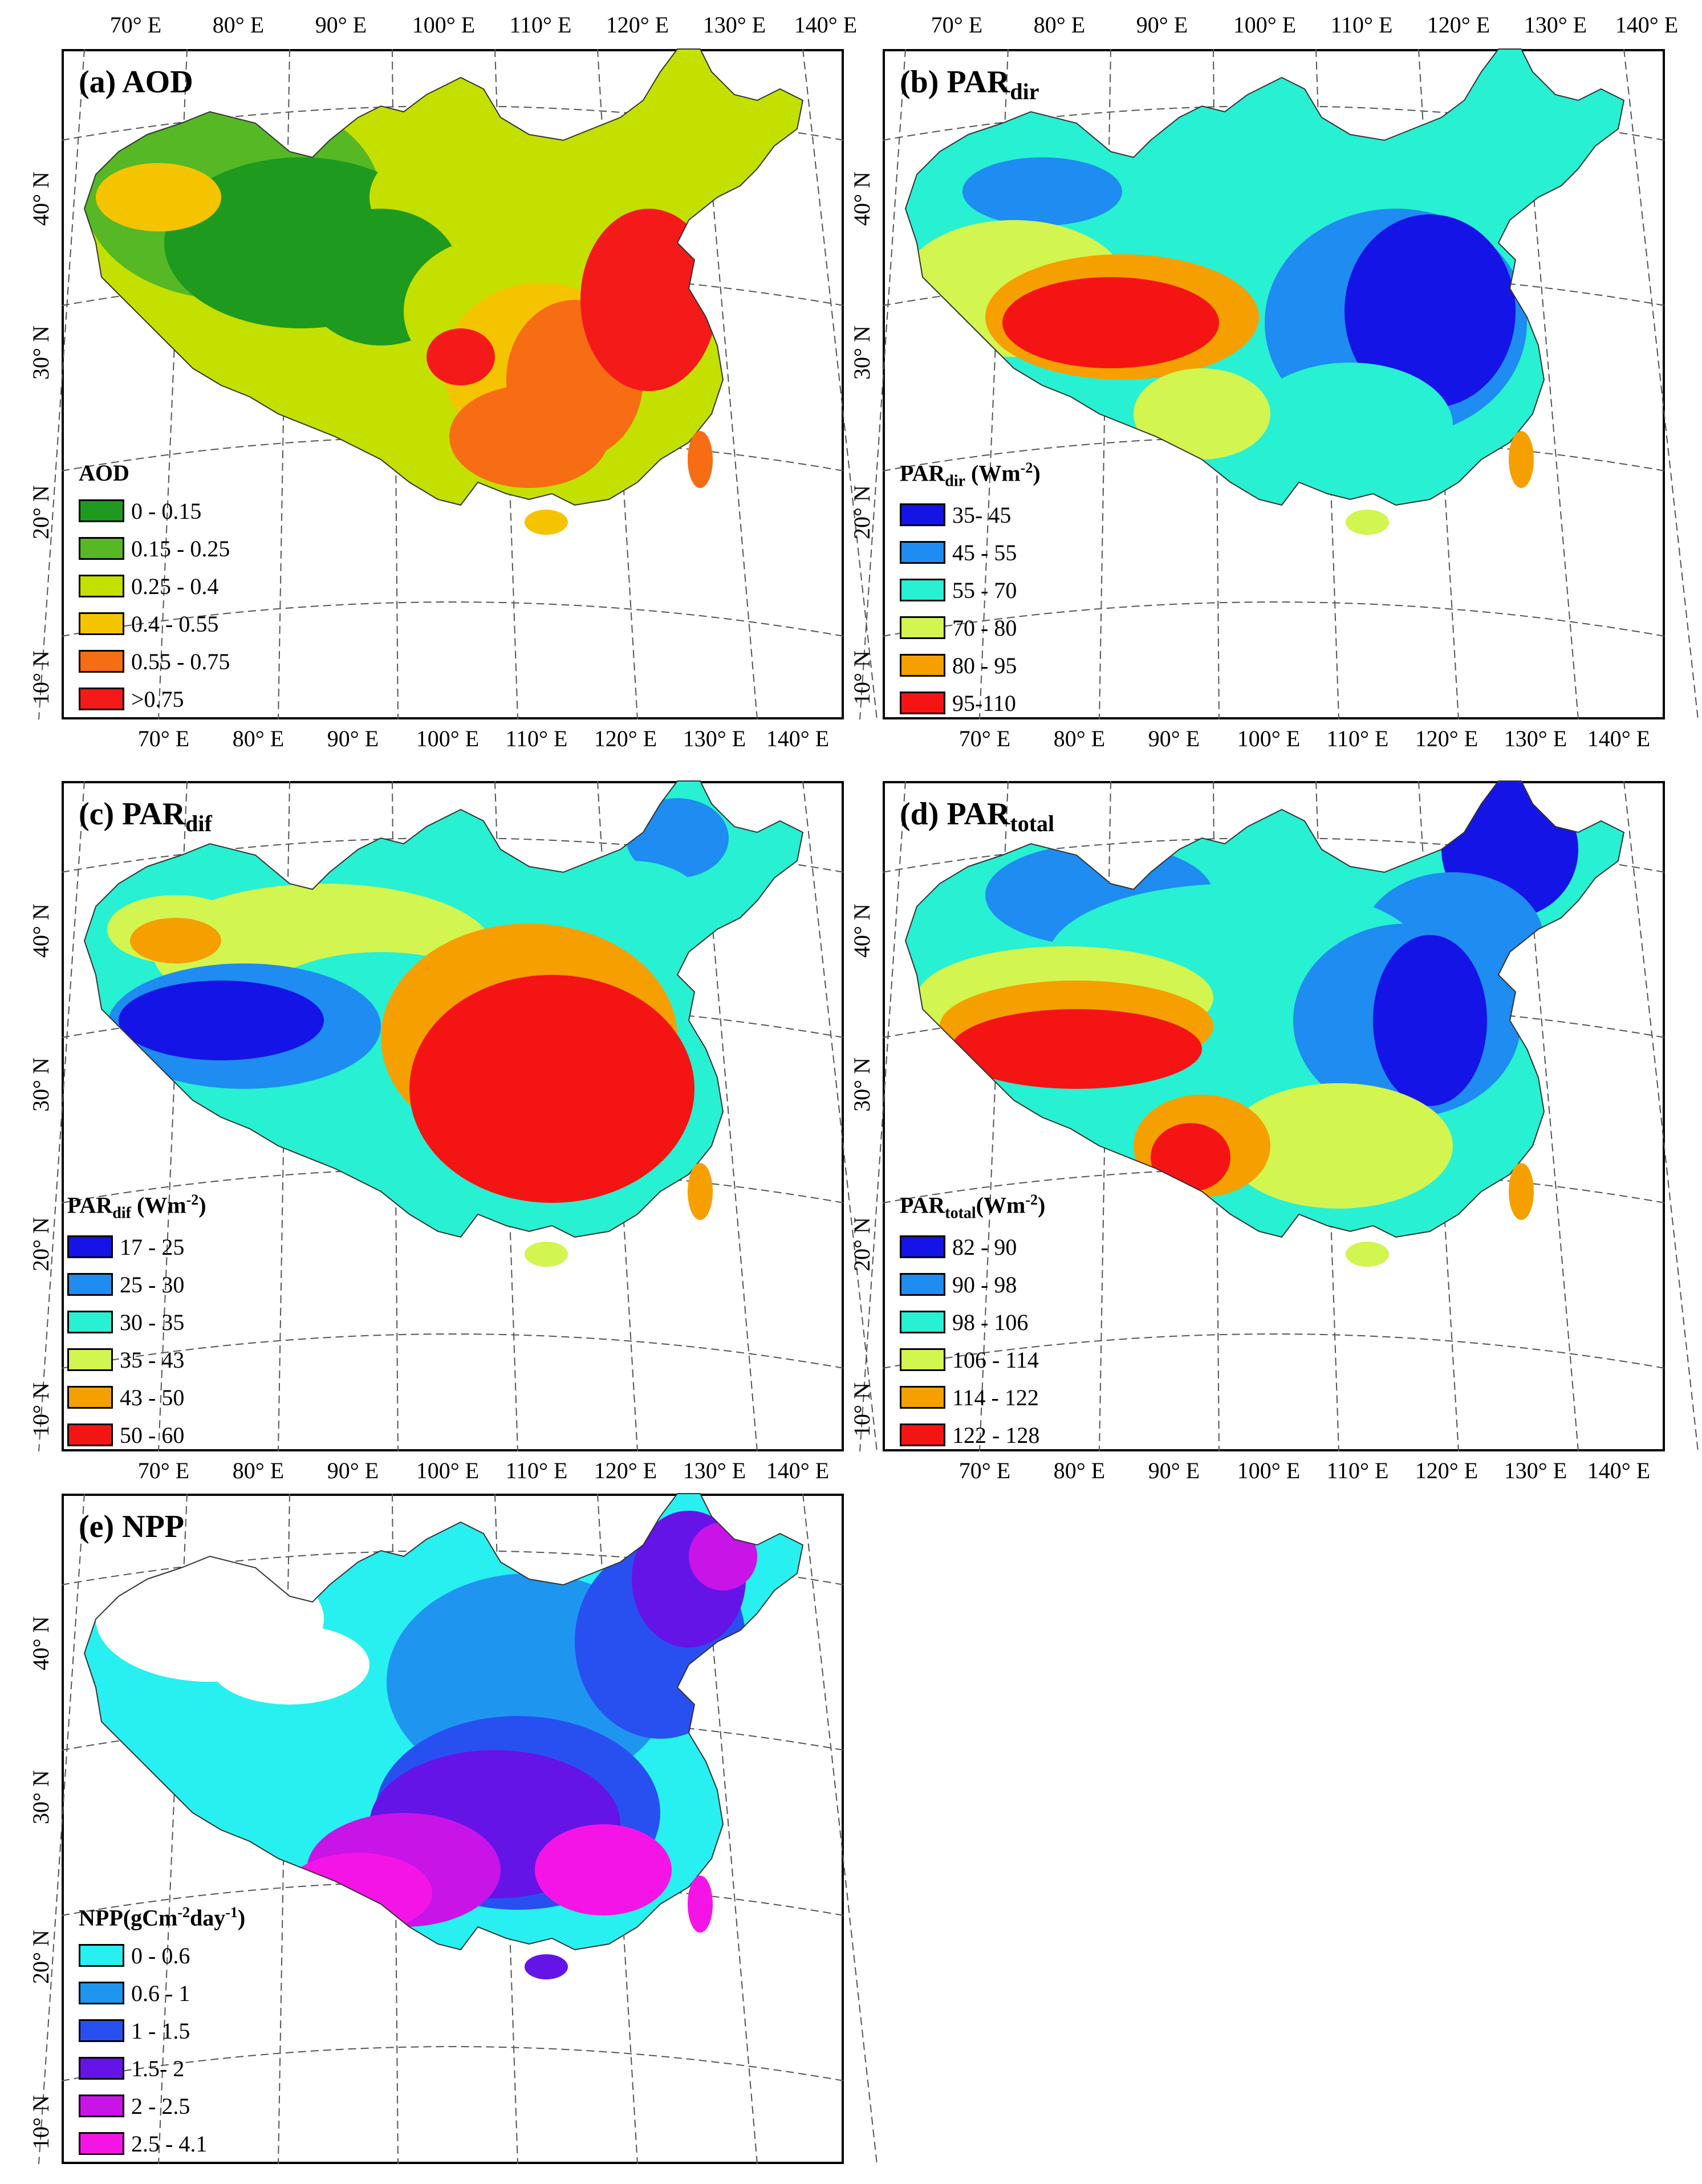 The image size is (1702, 2184). Describe the element at coordinates (175, 624) in the screenshot. I see `legend-label: 0.4 - 0.55` at that location.